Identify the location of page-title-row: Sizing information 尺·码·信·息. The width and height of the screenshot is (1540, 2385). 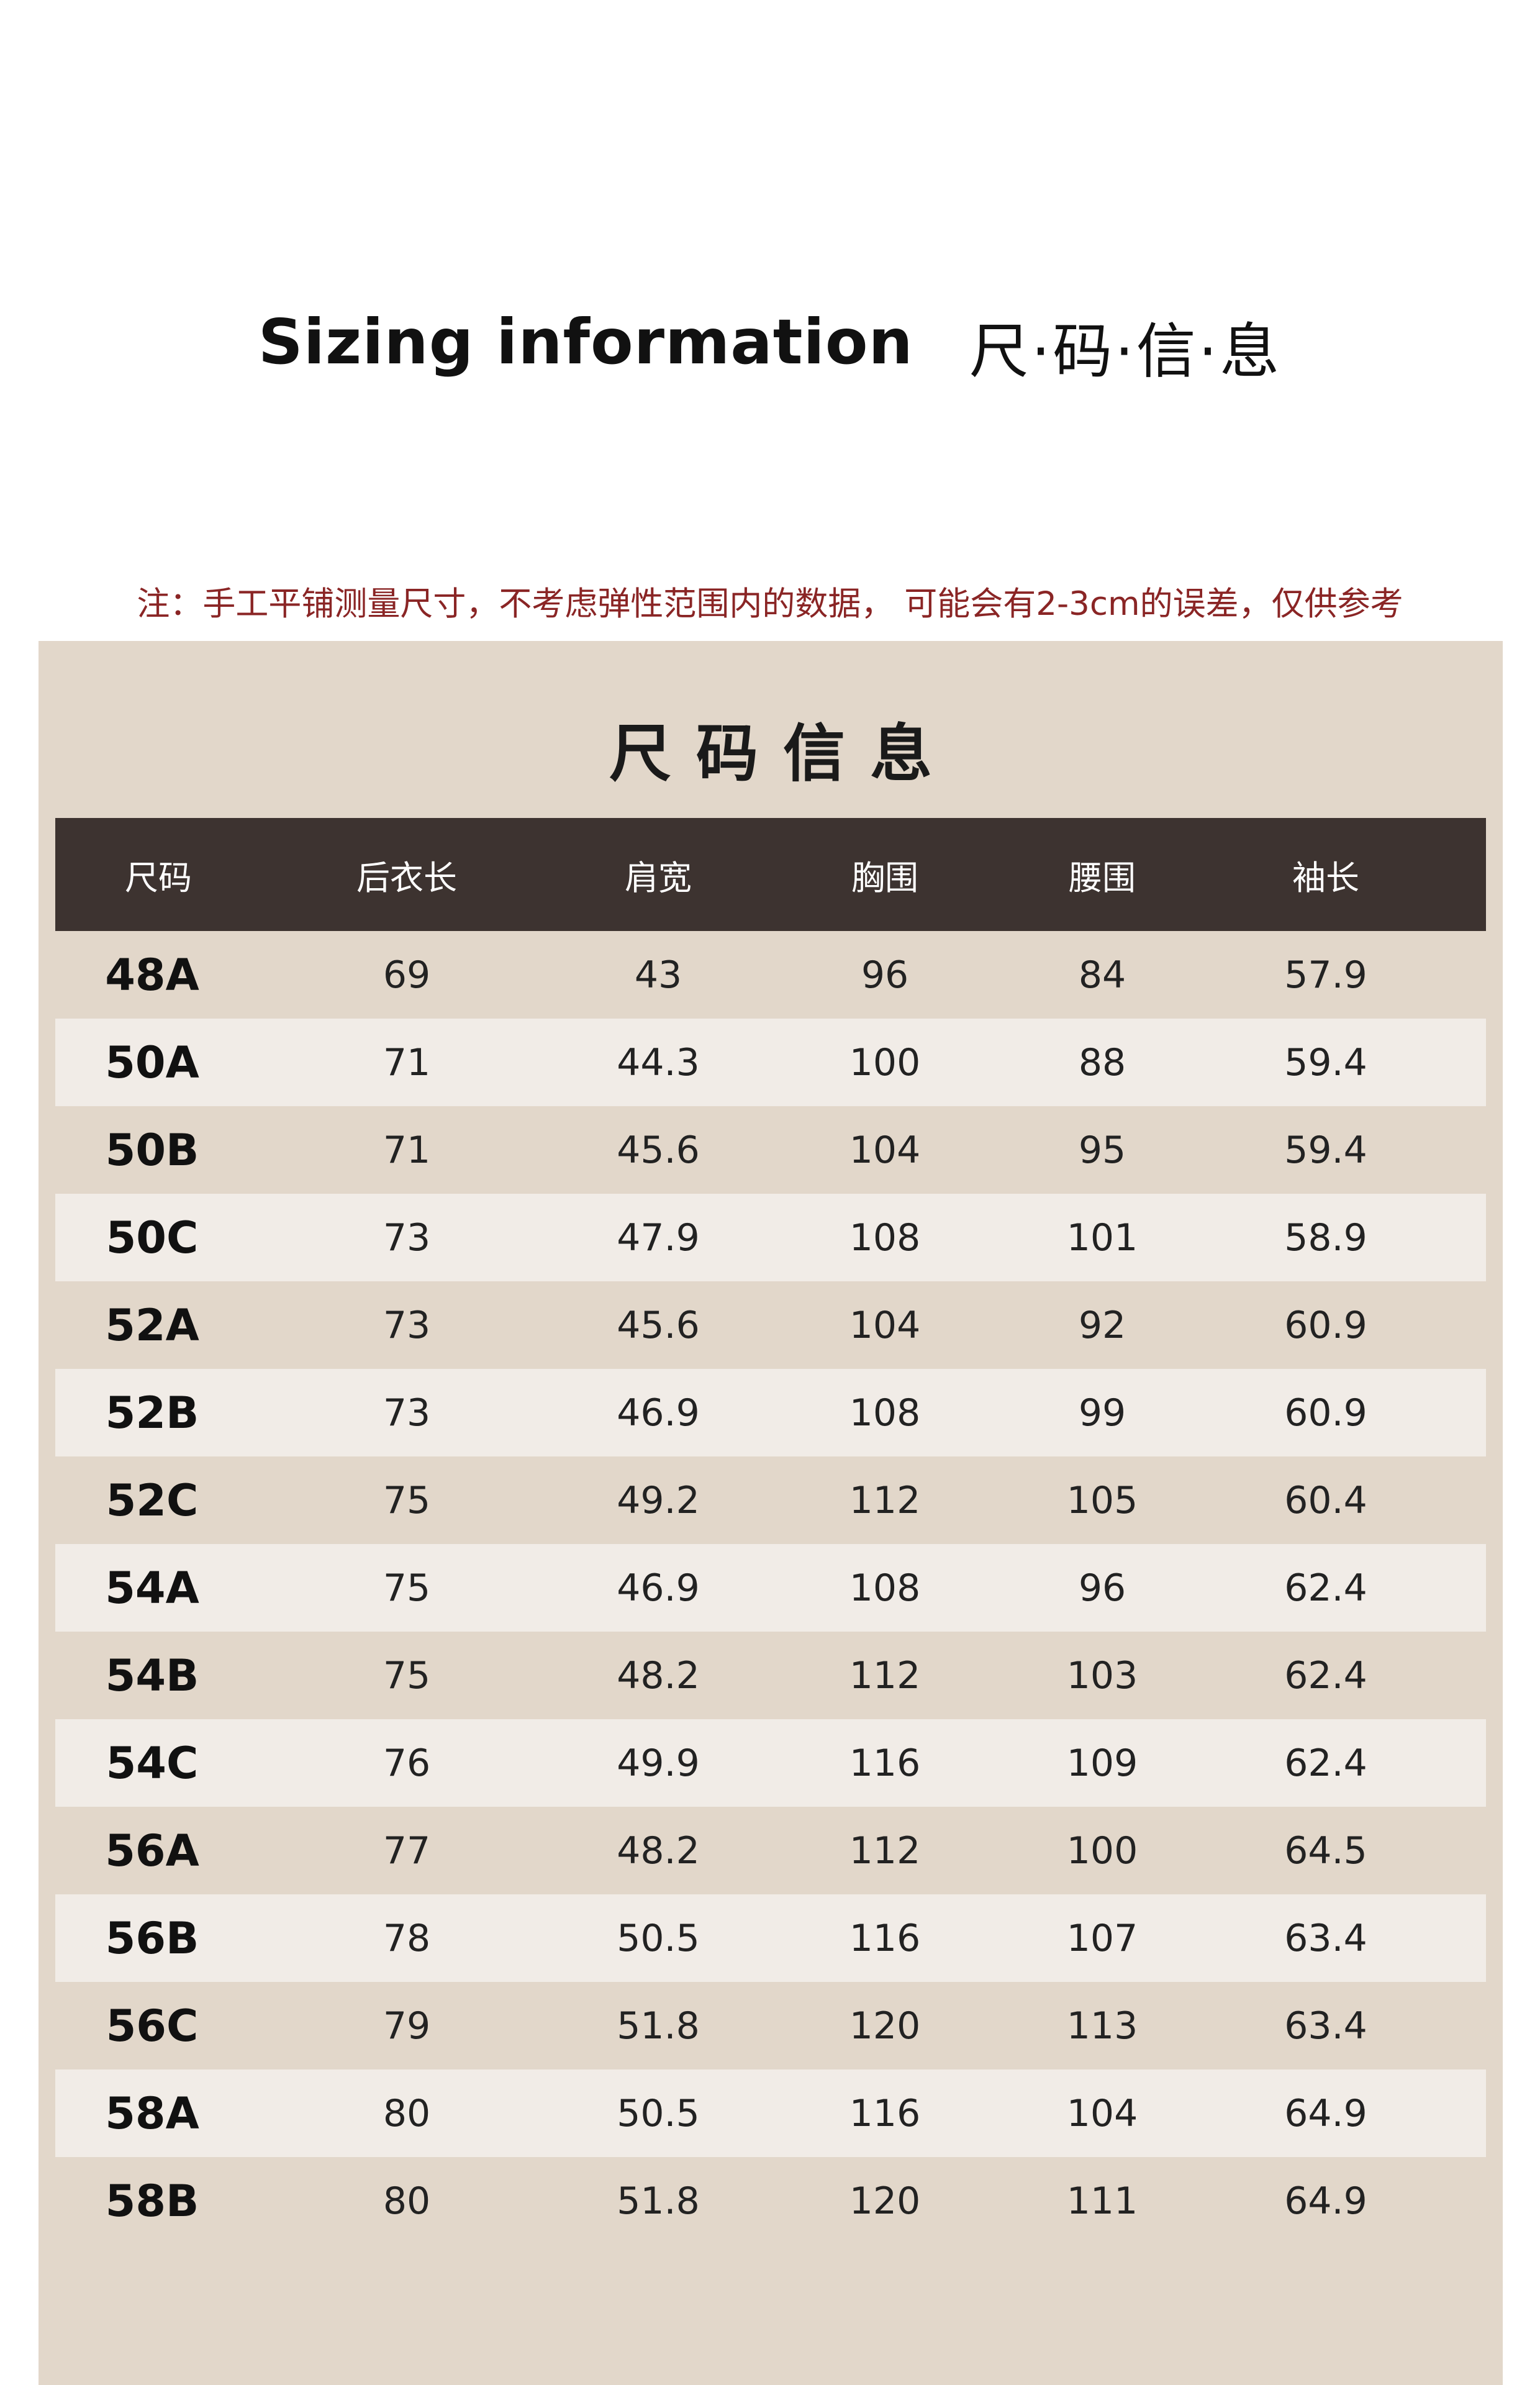
(770, 341).